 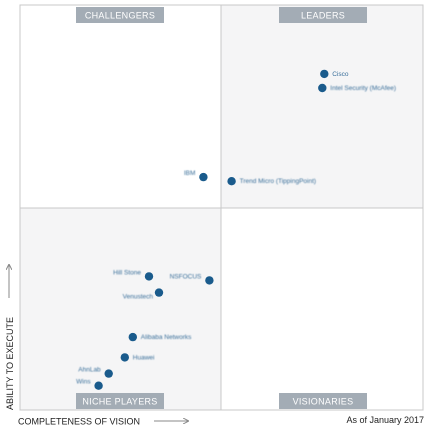 What do you see at coordinates (190, 173) in the screenshot?
I see `vendor-label: IBM` at bounding box center [190, 173].